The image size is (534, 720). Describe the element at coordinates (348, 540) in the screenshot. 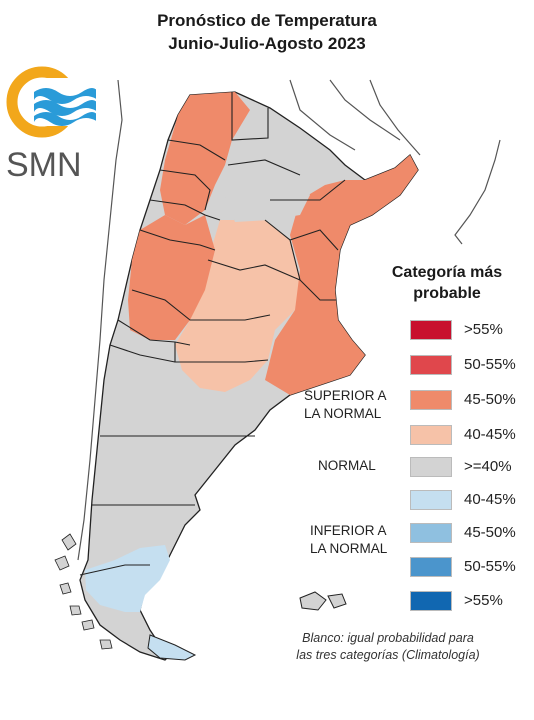

I see `legend-group-inferior: INFERIOR A LA NORMAL` at that location.